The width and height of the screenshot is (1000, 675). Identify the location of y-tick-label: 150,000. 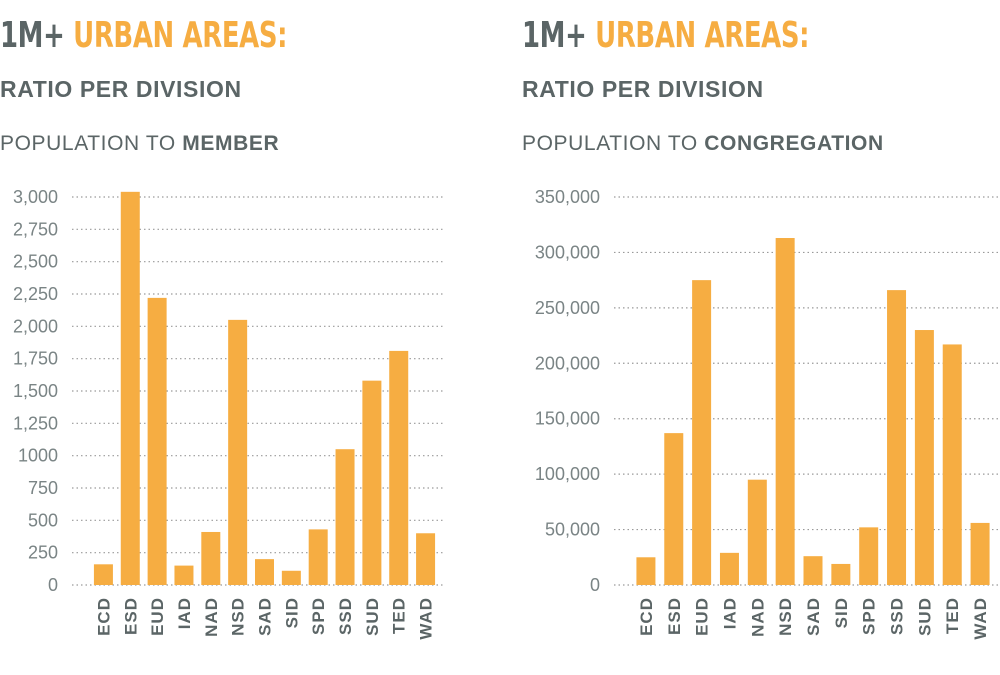
(567, 419).